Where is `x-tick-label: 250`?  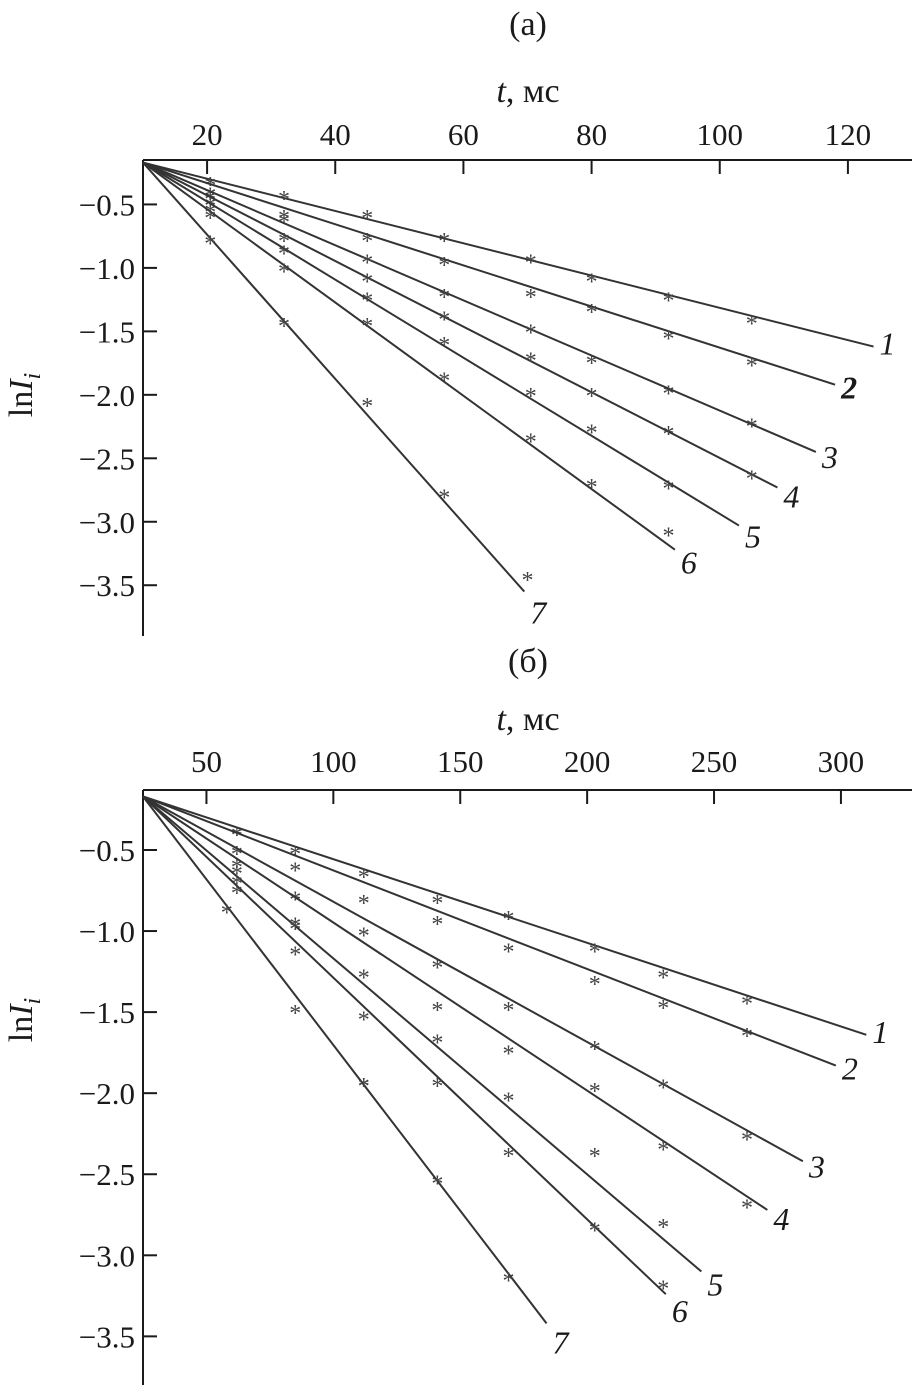 x-tick-label: 250 is located at coordinates (714, 761).